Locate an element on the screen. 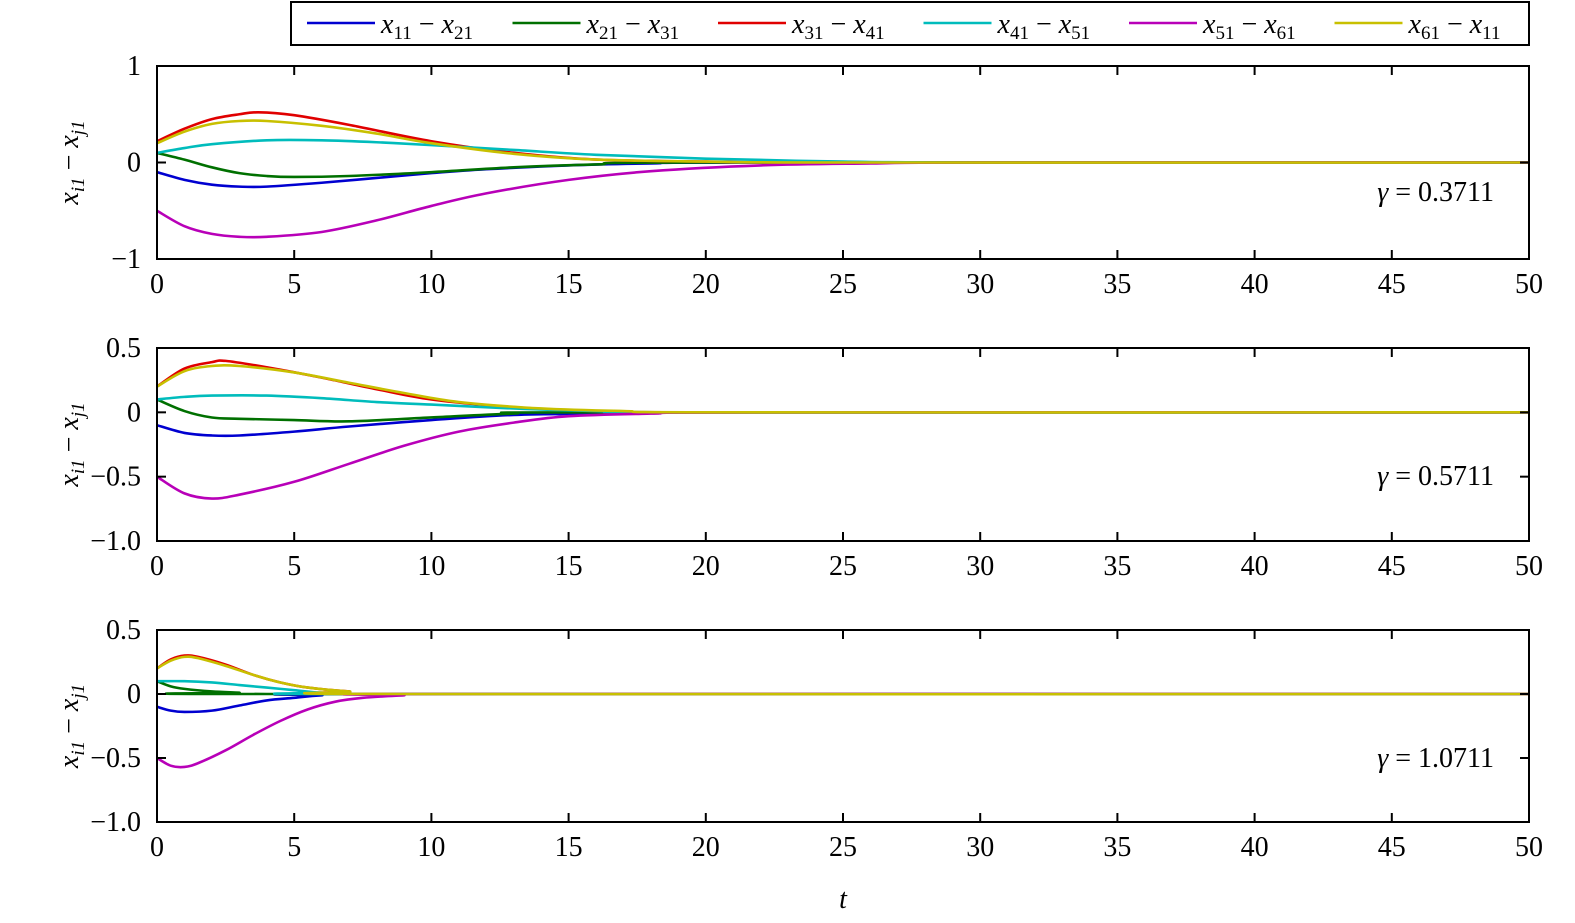 The image size is (1575, 923). legend-entry-3: x31 − x41 is located at coordinates (801, 26).